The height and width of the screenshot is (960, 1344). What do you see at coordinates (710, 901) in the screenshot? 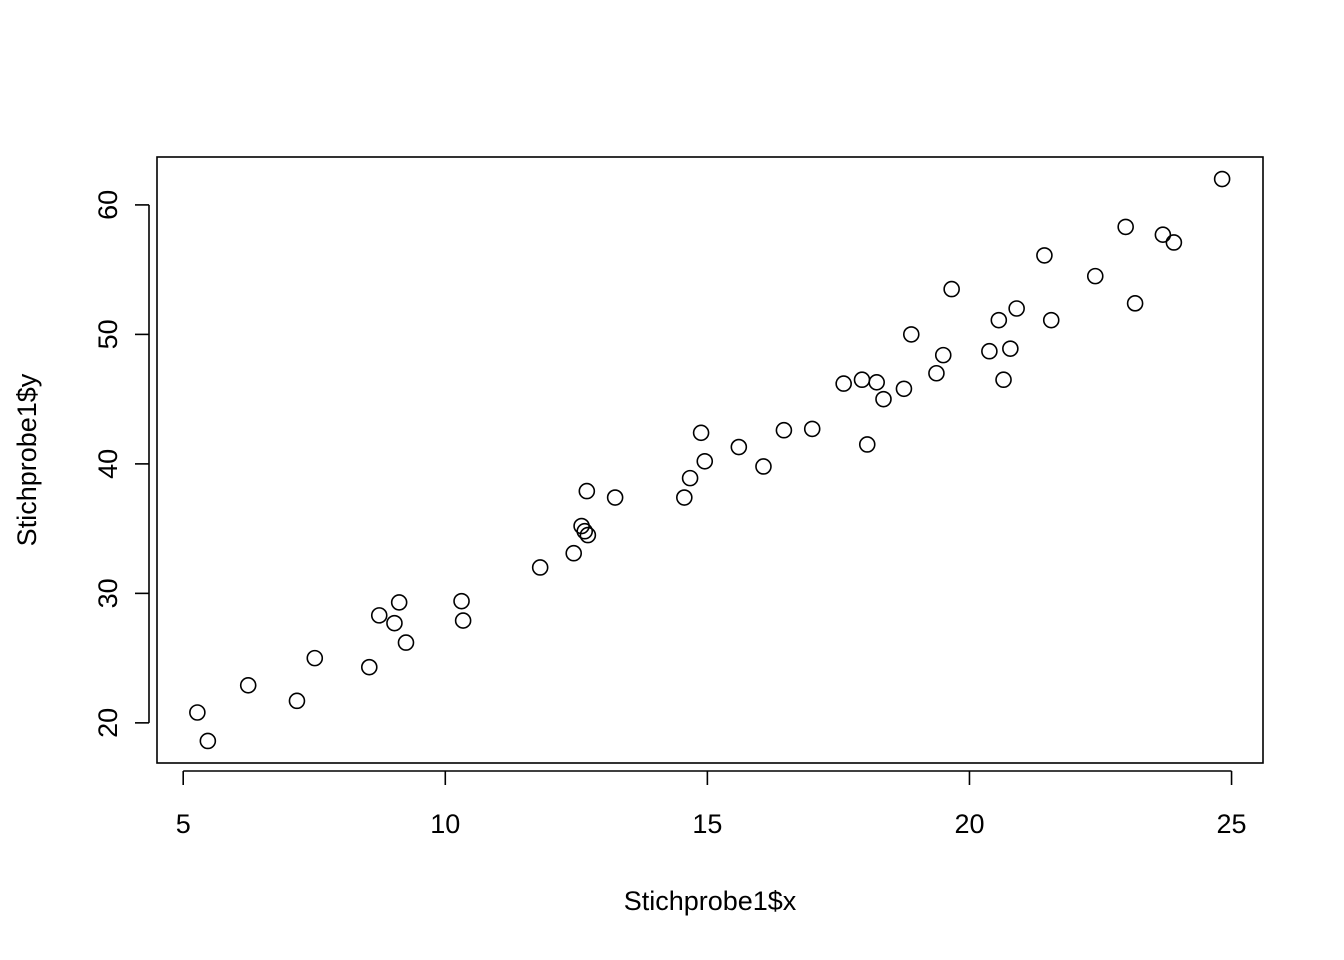
I see `x-axis-title: Stichprobe1$x` at bounding box center [710, 901].